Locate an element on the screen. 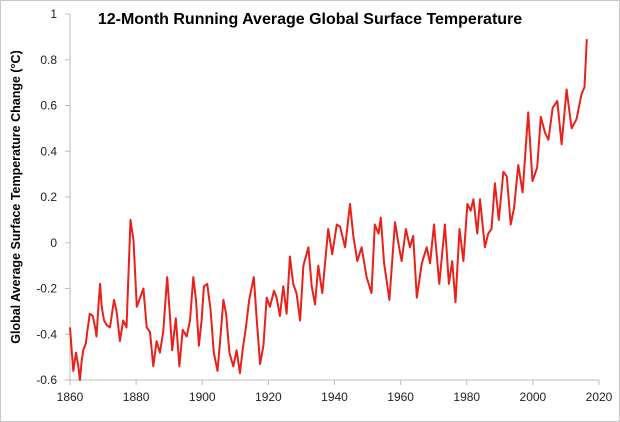 Image resolution: width=620 pixels, height=422 pixels. x-tick-label: 1920 is located at coordinates (268, 397).